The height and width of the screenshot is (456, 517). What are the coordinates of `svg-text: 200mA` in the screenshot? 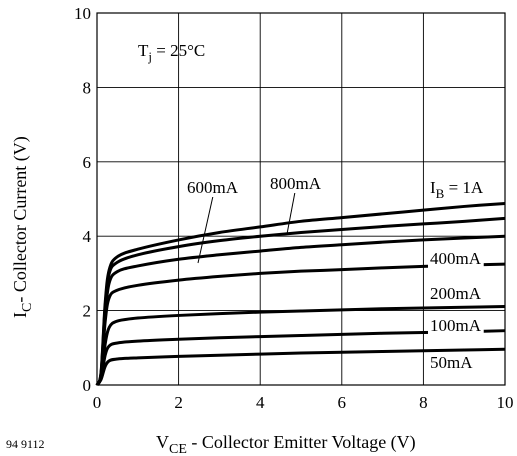 It's located at (456, 293).